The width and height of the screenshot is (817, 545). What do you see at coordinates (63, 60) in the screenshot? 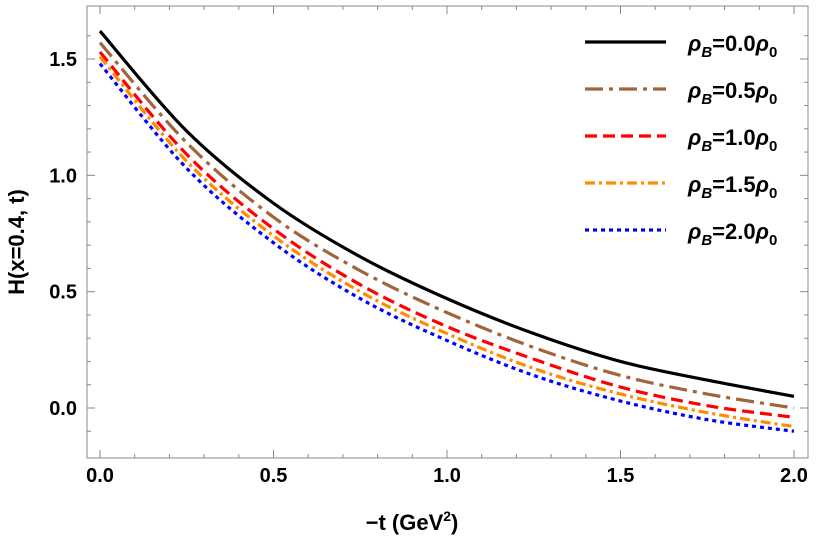
I see `y-tick-label: 1.5` at bounding box center [63, 60].